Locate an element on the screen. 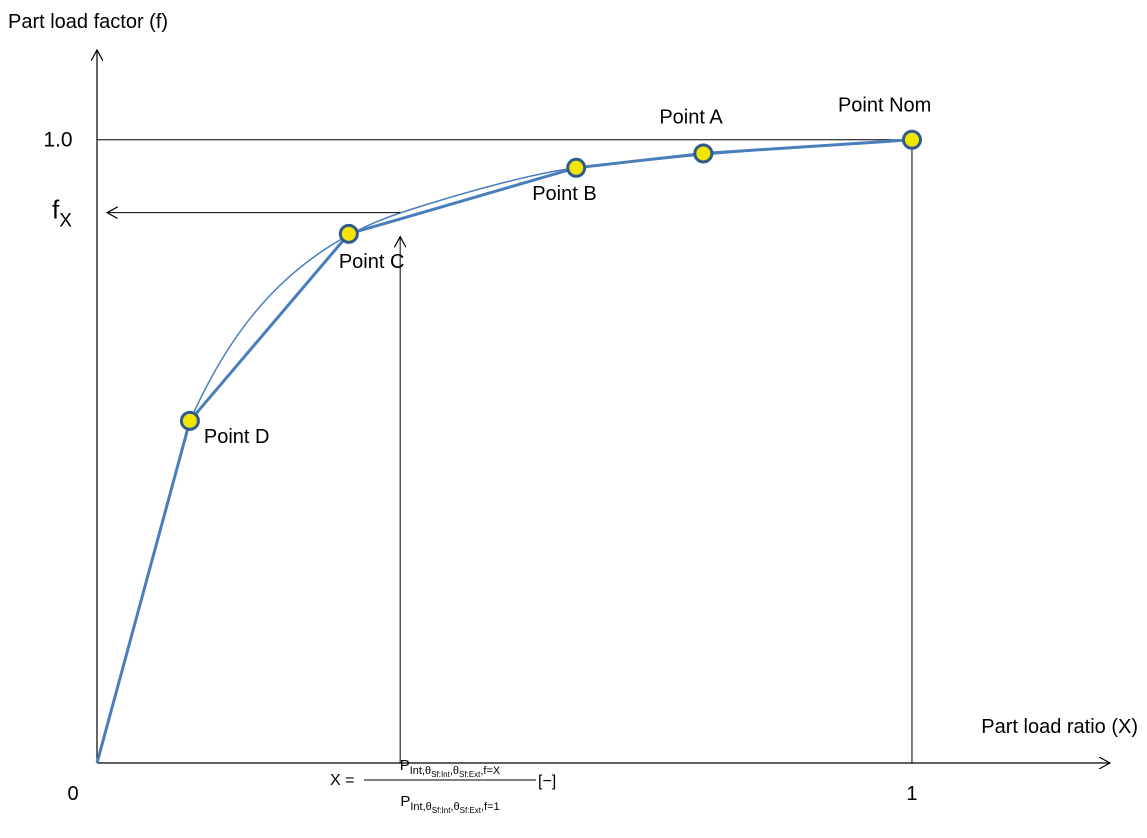  fx-sub: X is located at coordinates (65, 221).